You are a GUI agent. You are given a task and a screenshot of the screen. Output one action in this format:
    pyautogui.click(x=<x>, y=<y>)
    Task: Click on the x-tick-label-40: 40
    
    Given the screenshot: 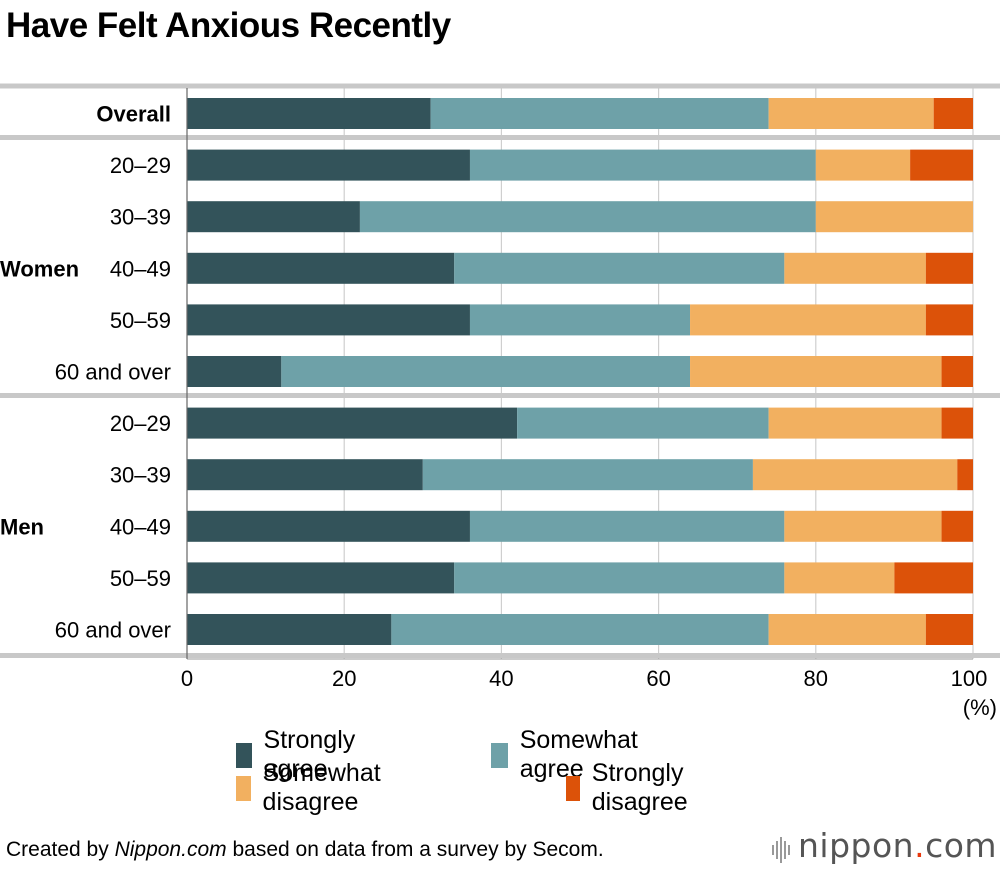 What is the action you would take?
    pyautogui.click(x=501, y=678)
    